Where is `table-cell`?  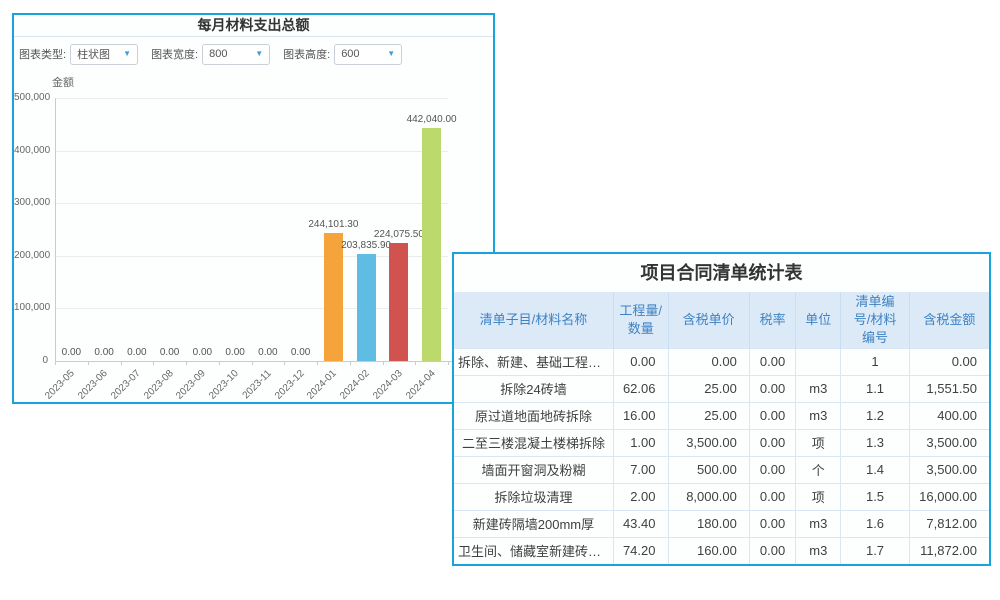
table-cell is located at coordinates (818, 361).